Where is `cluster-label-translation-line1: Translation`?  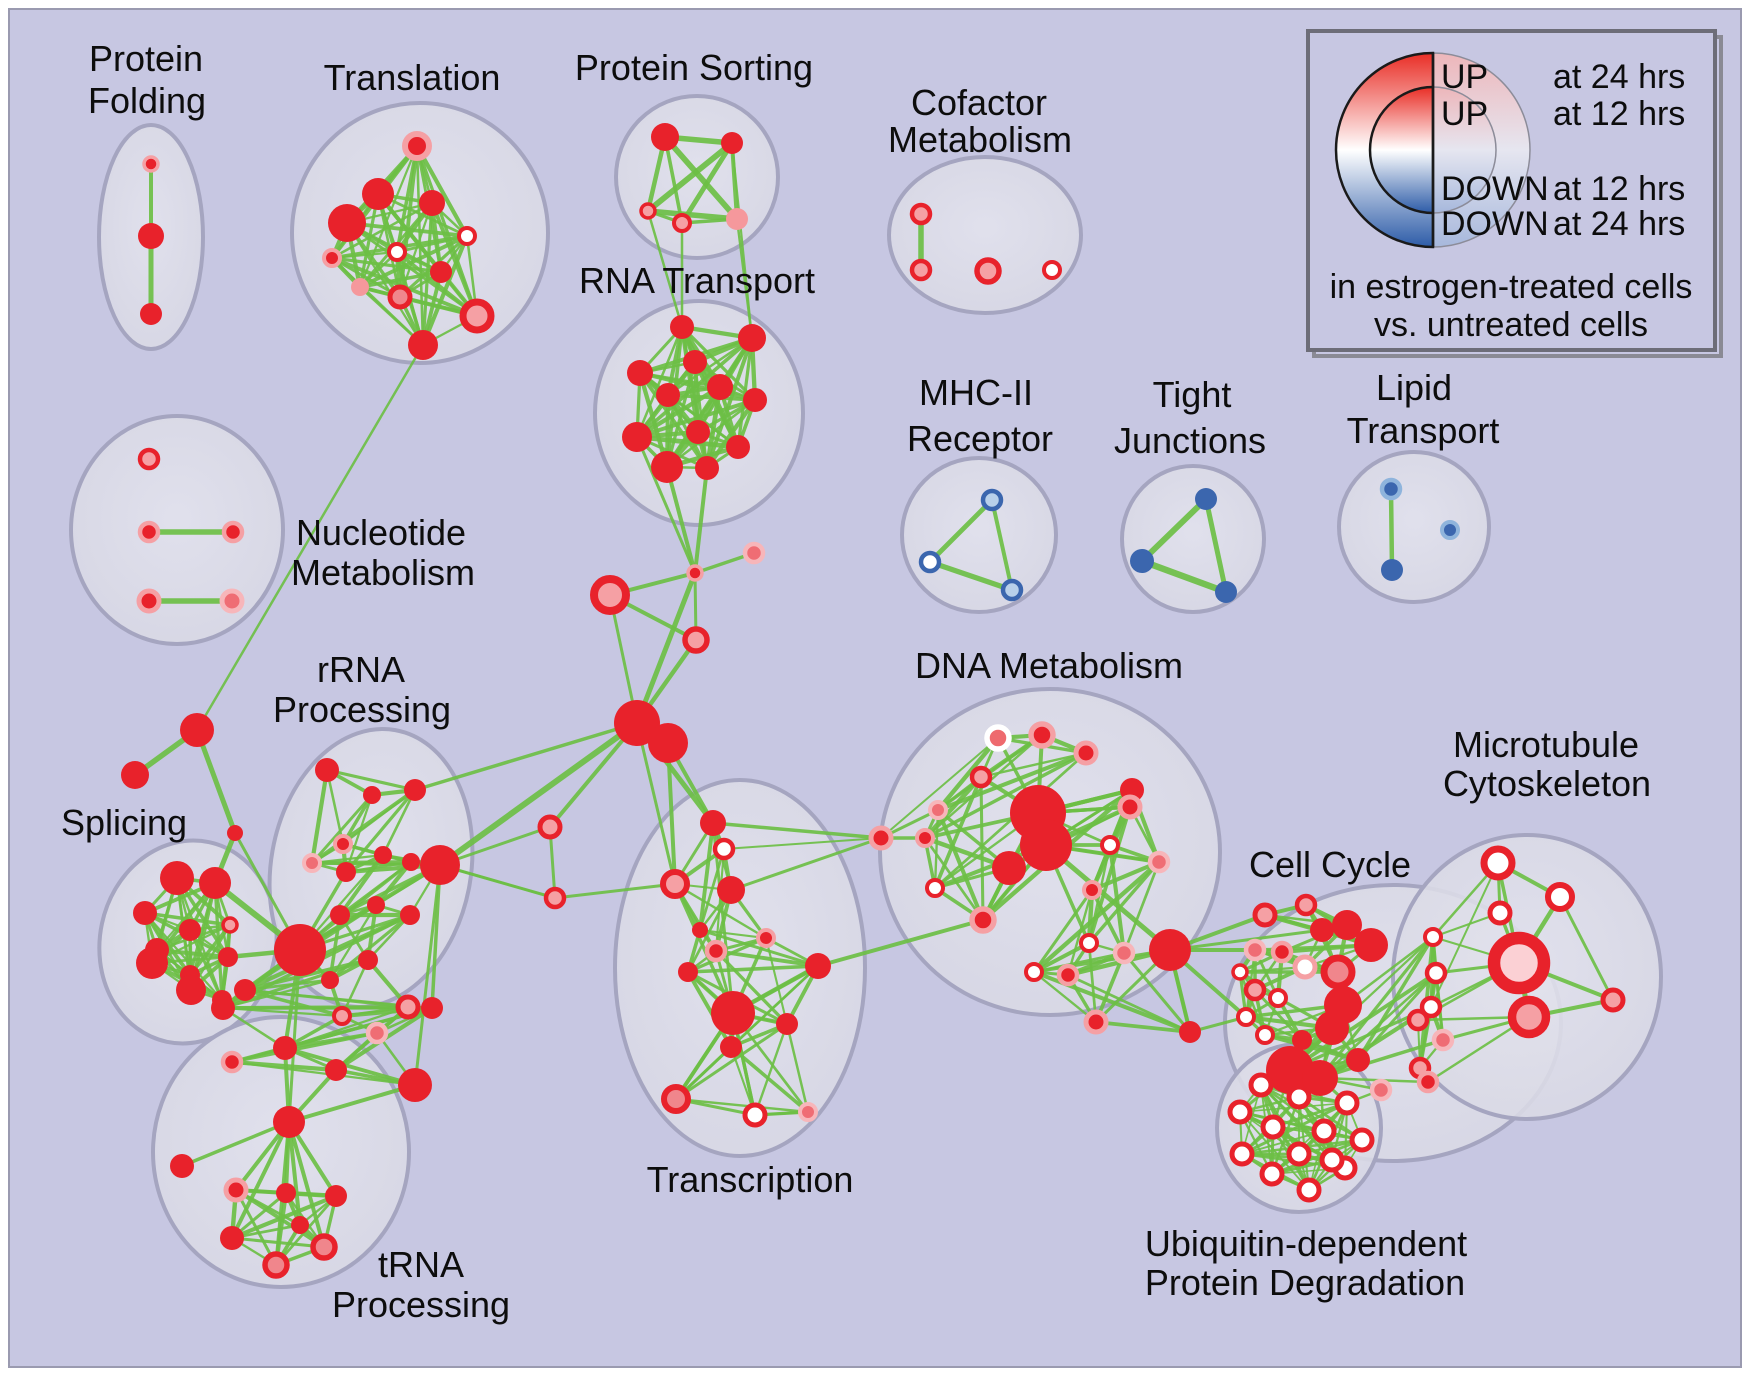
cluster-label-translation-line1: Translation is located at coordinates (412, 77).